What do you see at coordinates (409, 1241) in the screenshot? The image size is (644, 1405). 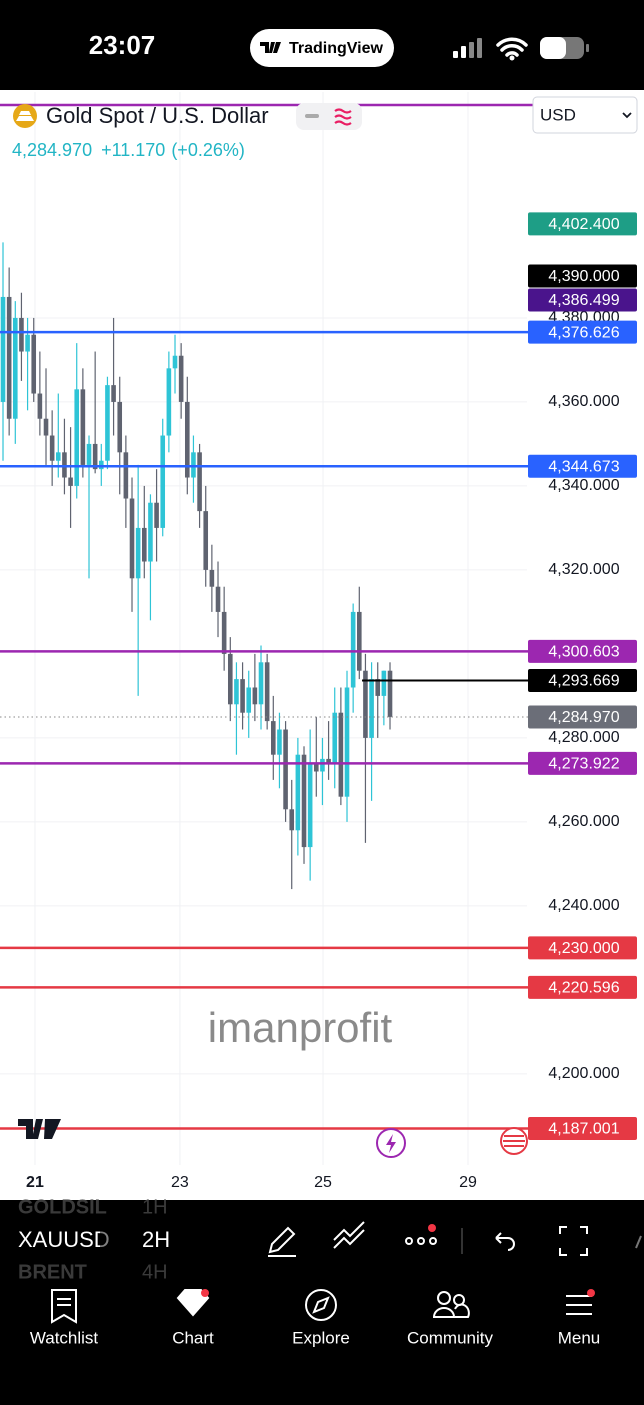 I see `dot` at bounding box center [409, 1241].